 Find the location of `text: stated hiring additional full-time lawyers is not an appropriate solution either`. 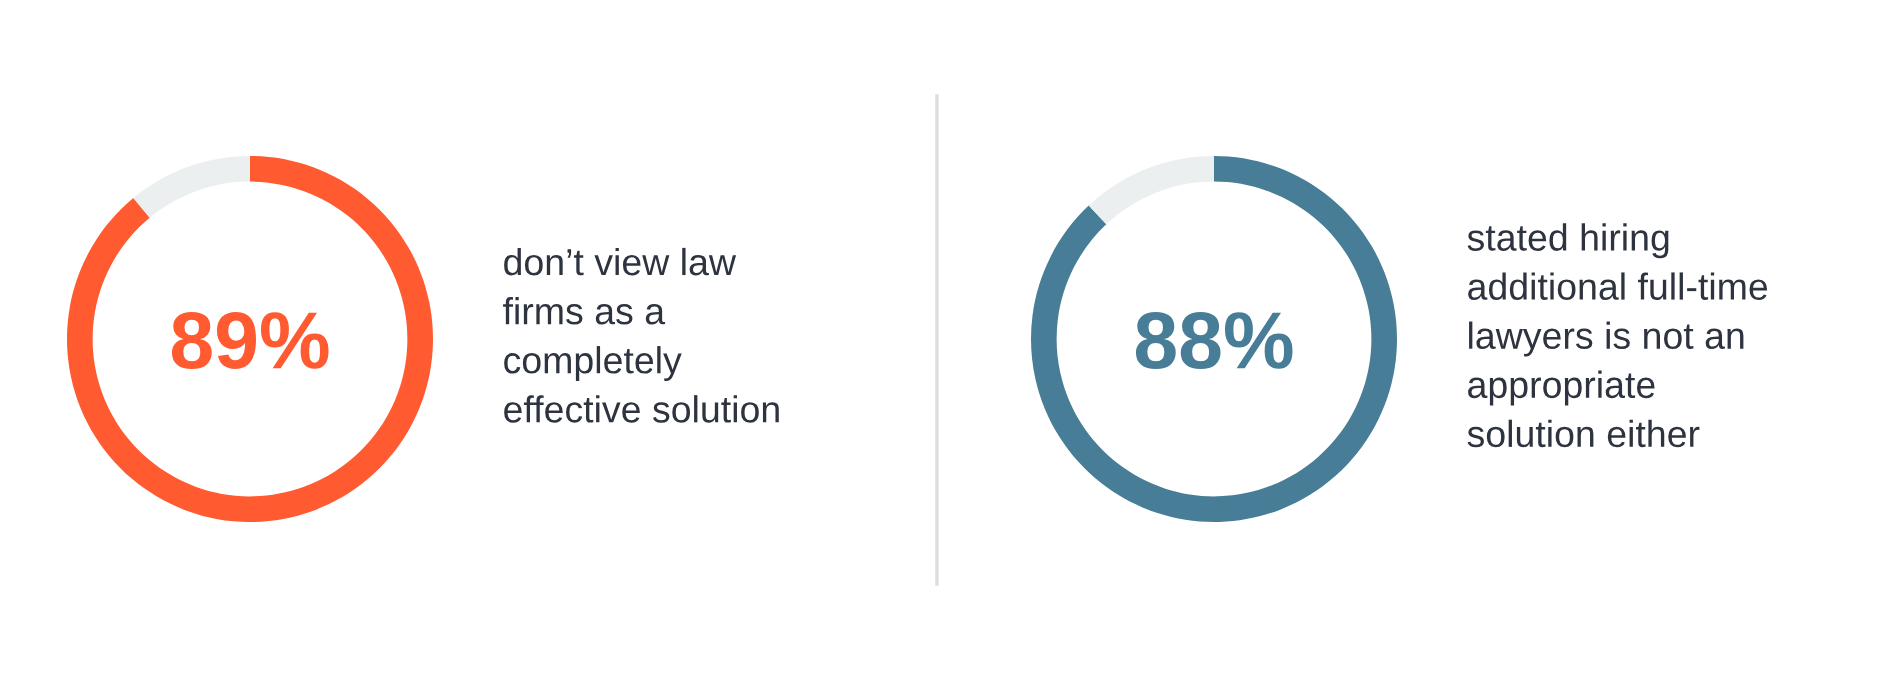

text: stated hiring additional full-time lawyers is not an appropriate solution either is located at coordinates (1617, 335).